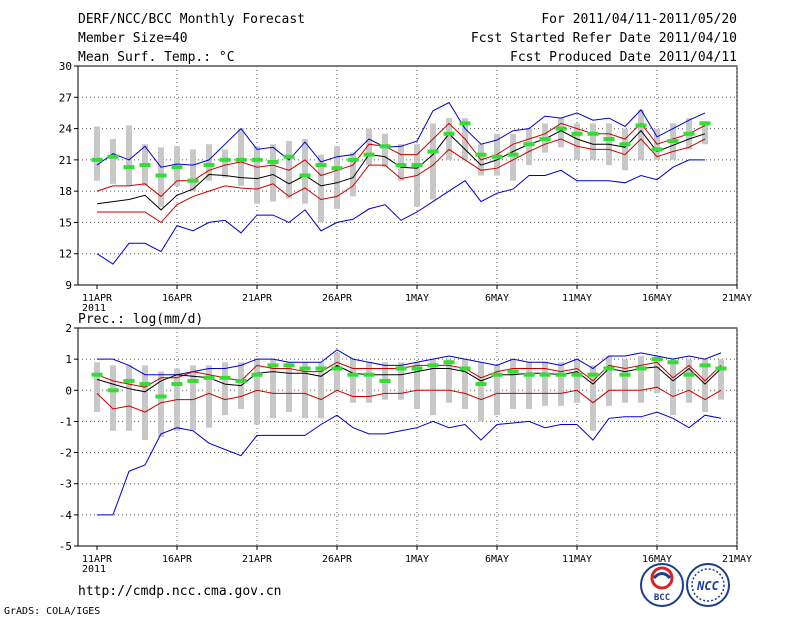  I want to click on temp-xtick-label: 1MAY, so click(417, 298).